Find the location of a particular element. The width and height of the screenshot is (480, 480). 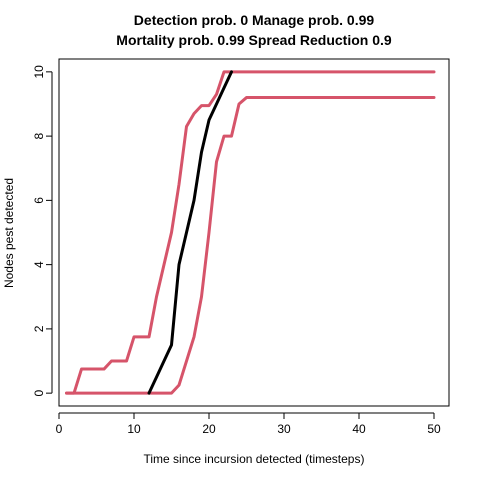

y-tick-label: 2 is located at coordinates (39, 328).